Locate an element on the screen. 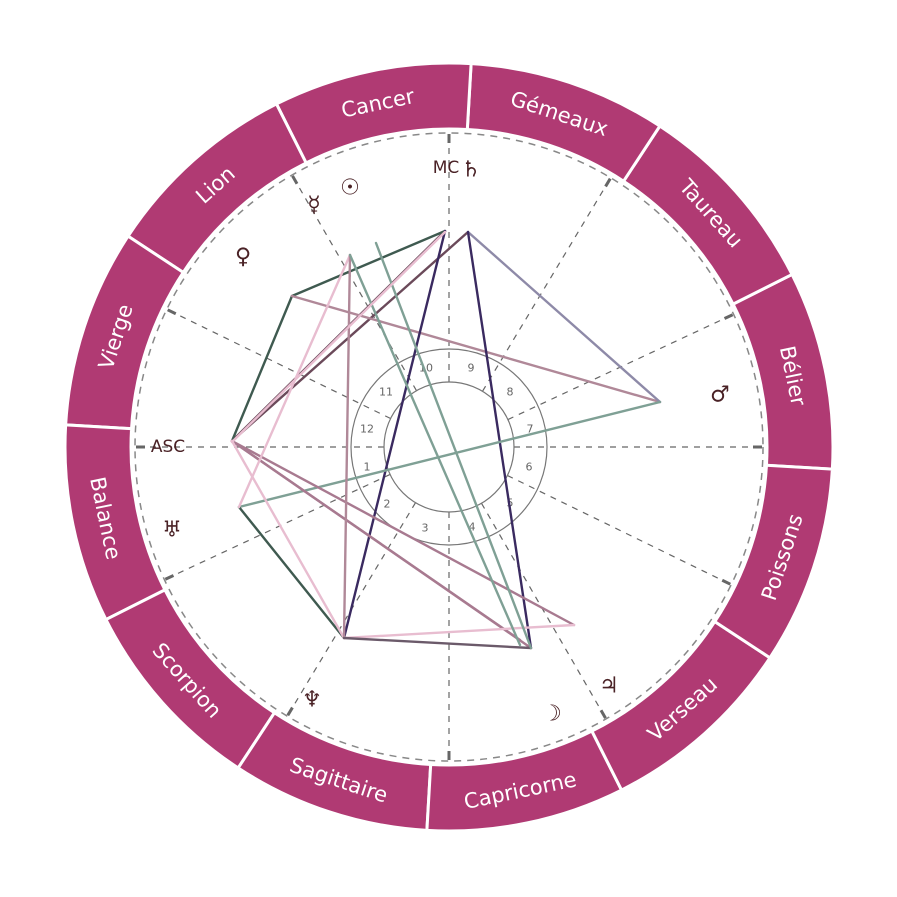  planet-saturne-icon: ♄ is located at coordinates (471, 170).